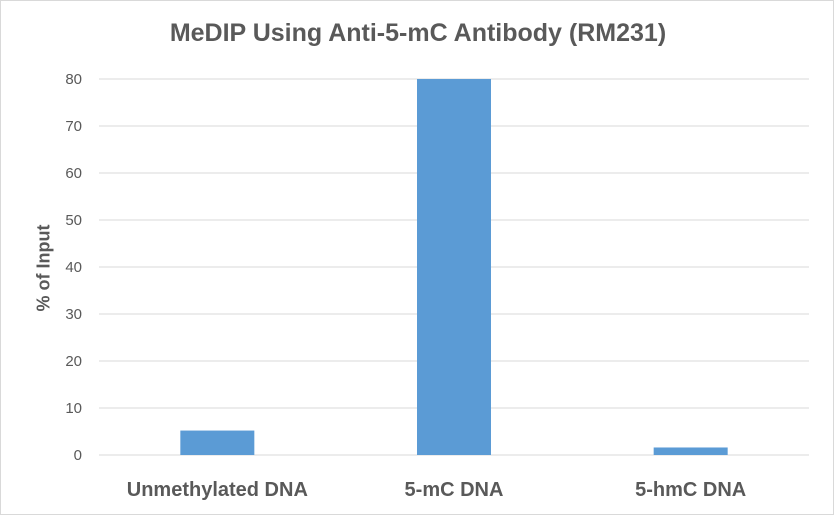  Describe the element at coordinates (217, 490) in the screenshot. I see `x-category-label-0: Unmethylated DNA` at that location.